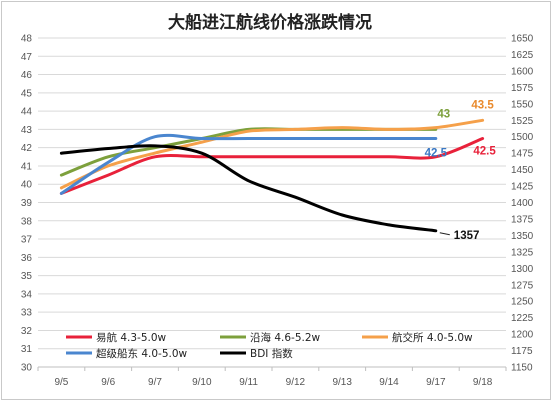  What do you see at coordinates (27, 75) in the screenshot?
I see `left-tick-label: 46` at bounding box center [27, 75].